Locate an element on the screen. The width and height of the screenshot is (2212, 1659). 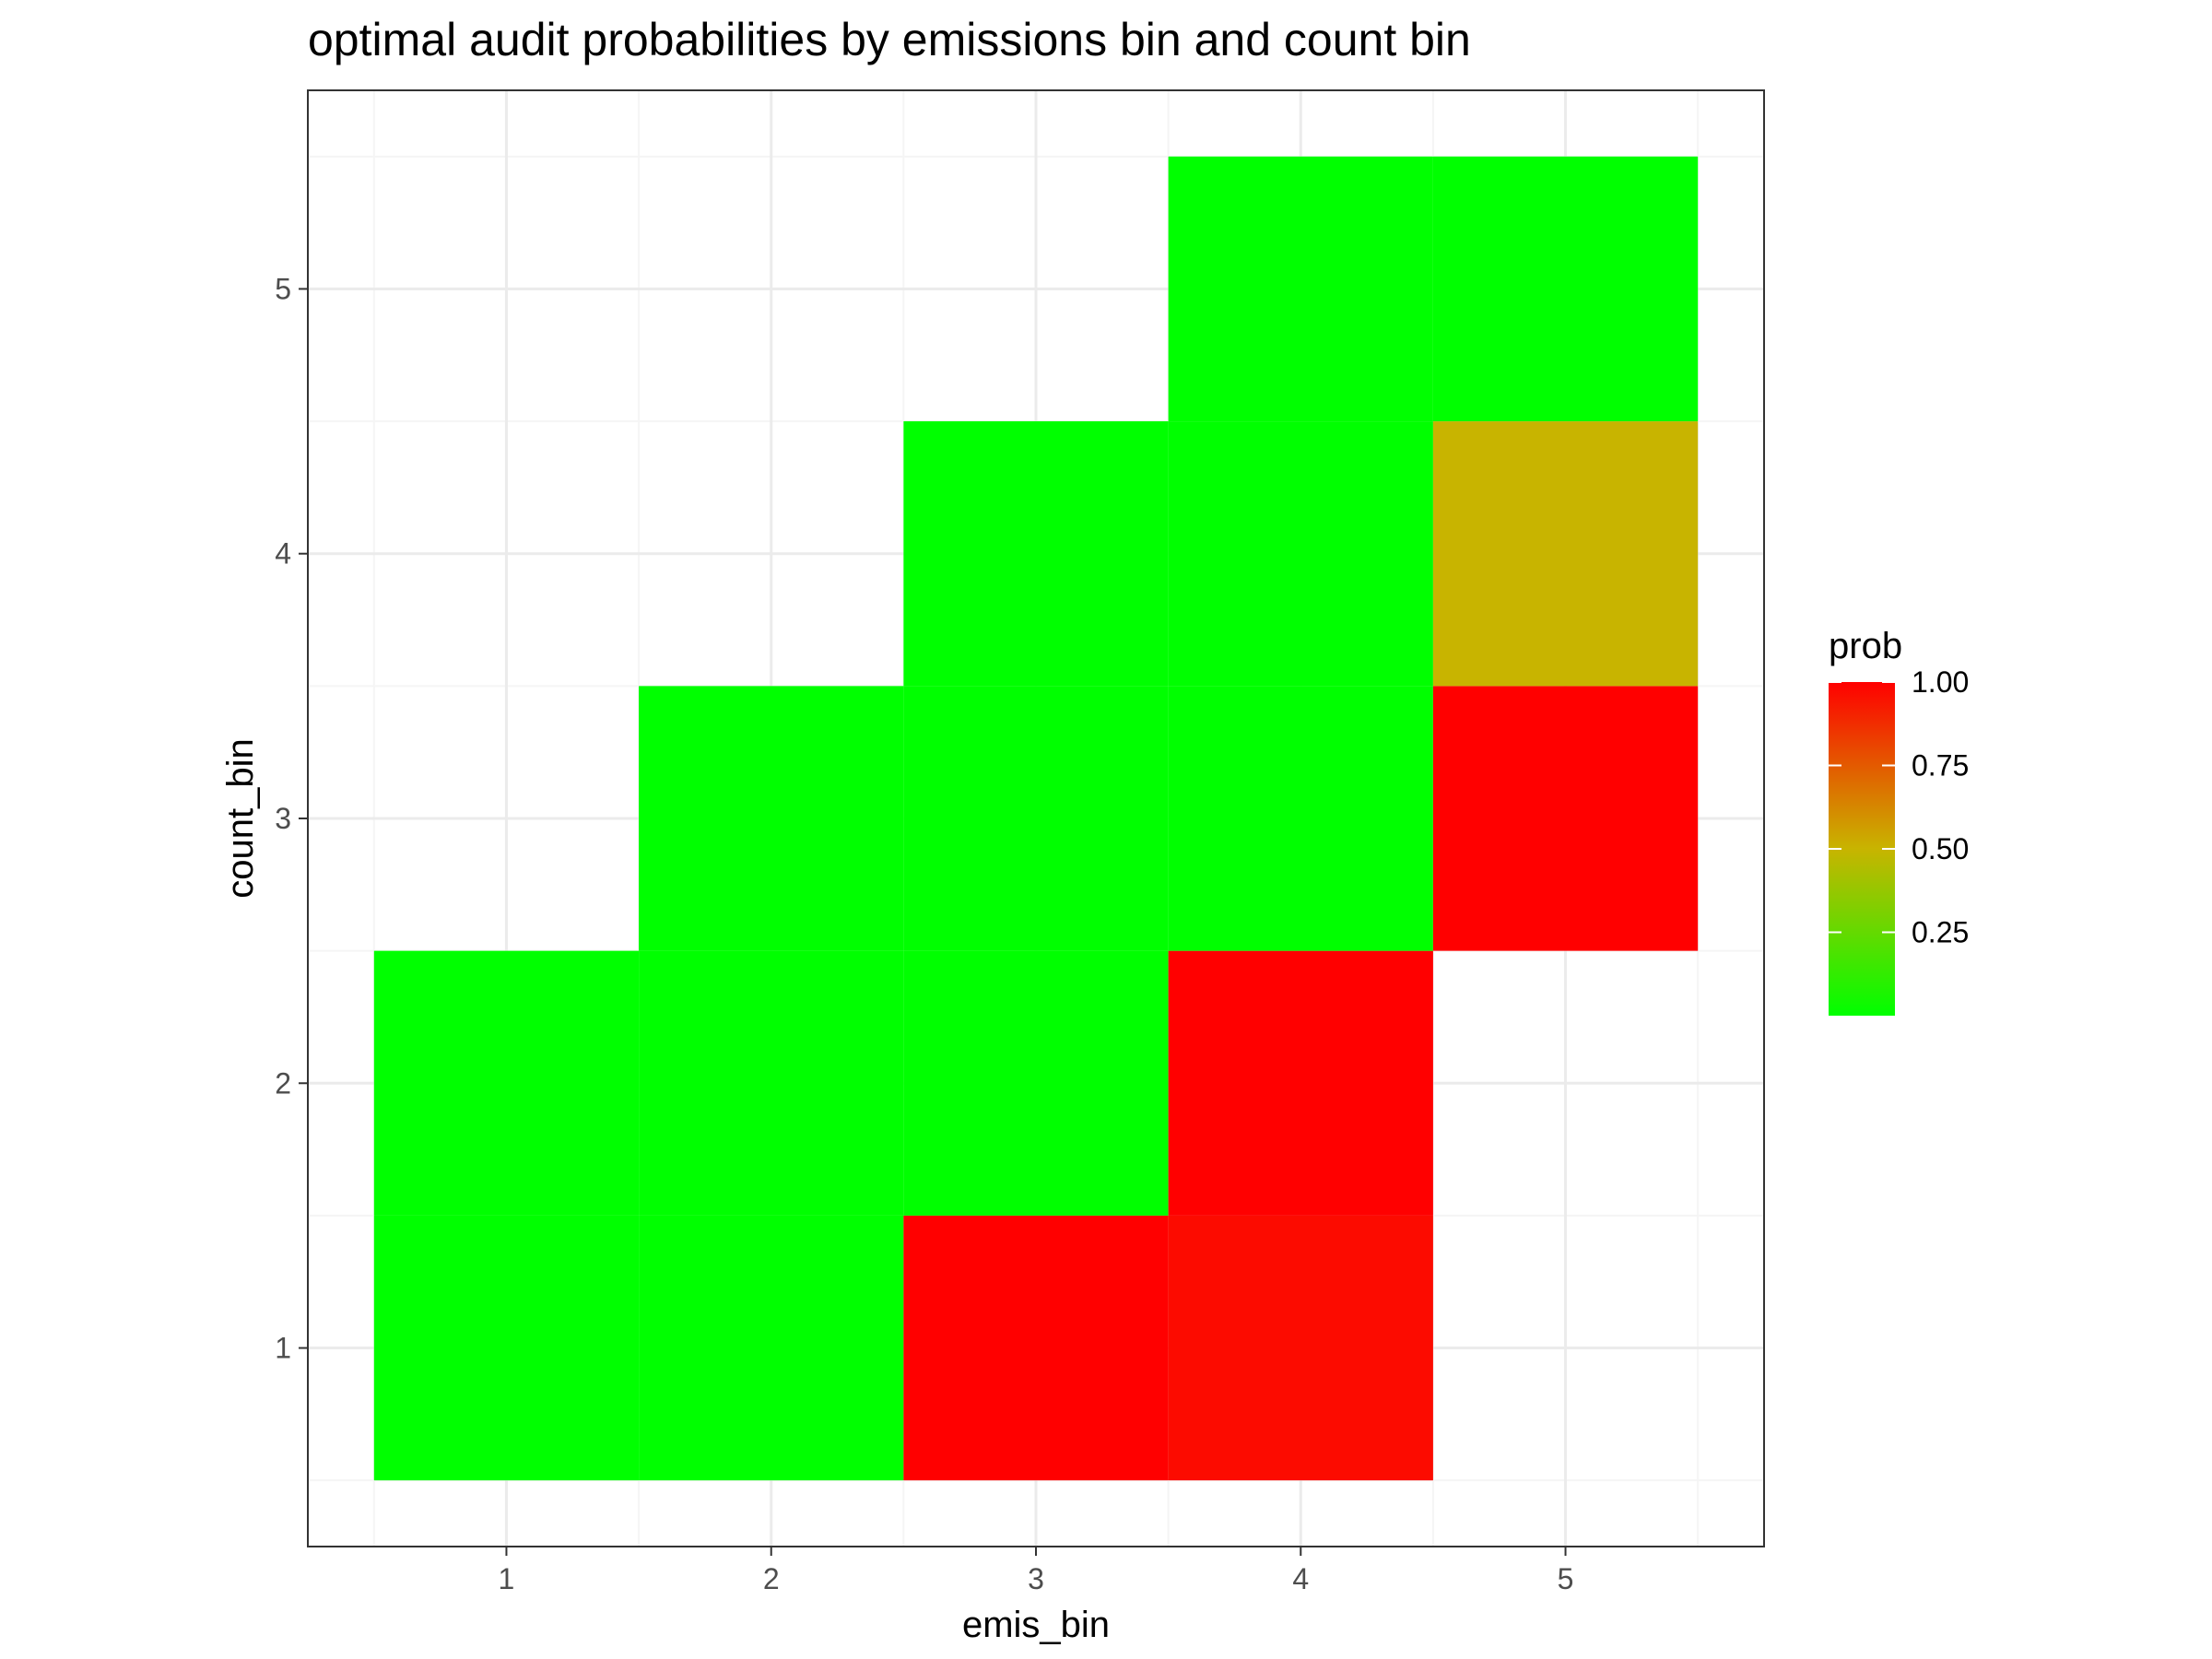
y-tick-label: 1 is located at coordinates (283, 1348).